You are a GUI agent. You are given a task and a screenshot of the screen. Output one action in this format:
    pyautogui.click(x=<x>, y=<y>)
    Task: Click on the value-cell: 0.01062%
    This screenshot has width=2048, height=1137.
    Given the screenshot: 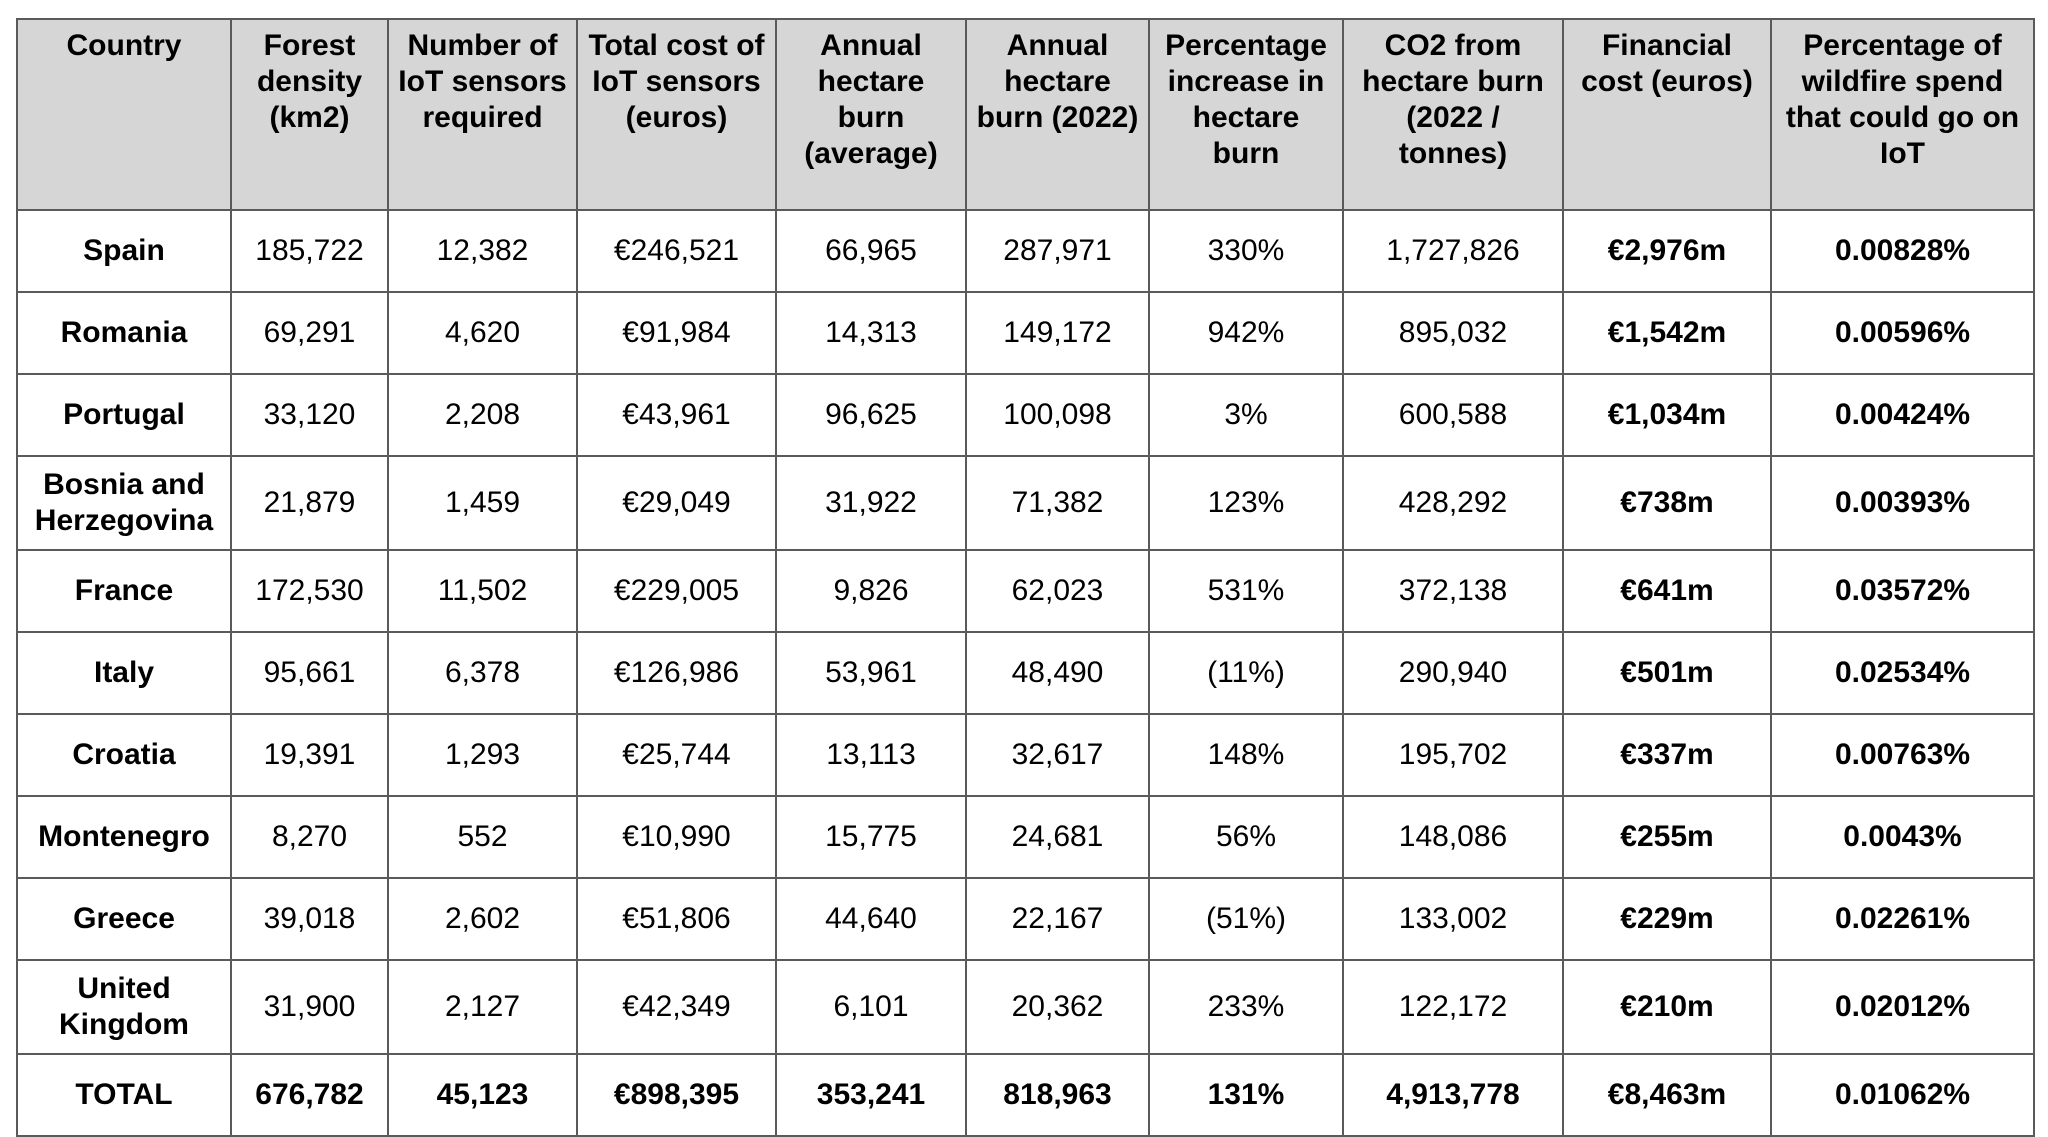 What is the action you would take?
    pyautogui.click(x=1902, y=1095)
    